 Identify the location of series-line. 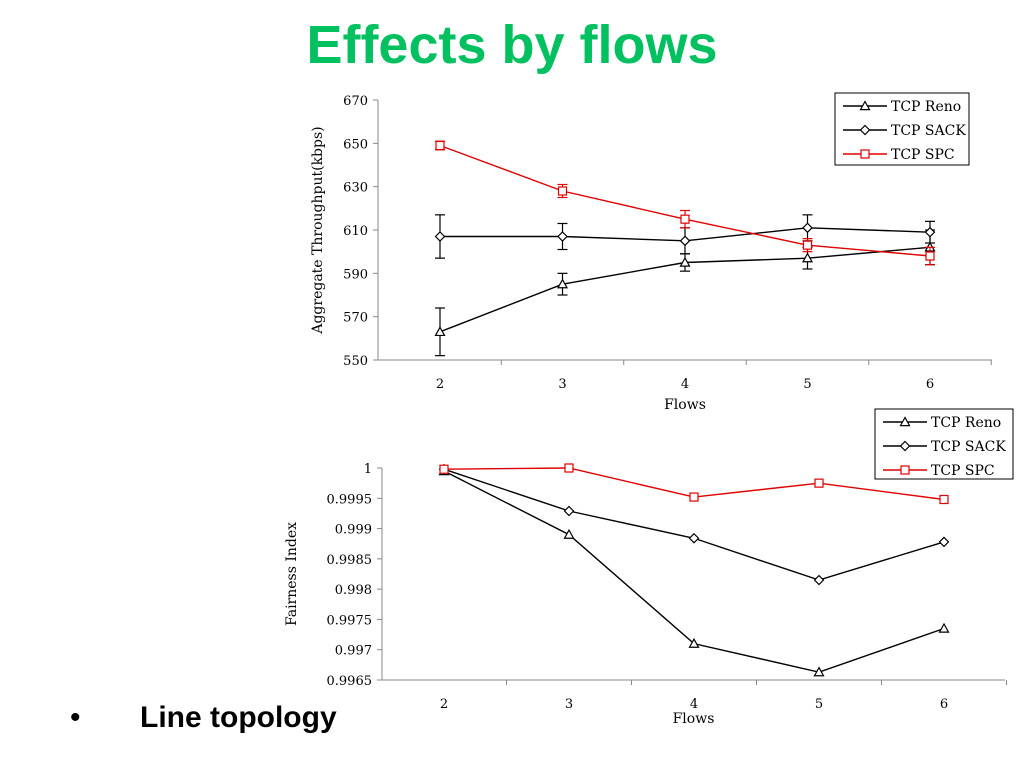
(694, 524).